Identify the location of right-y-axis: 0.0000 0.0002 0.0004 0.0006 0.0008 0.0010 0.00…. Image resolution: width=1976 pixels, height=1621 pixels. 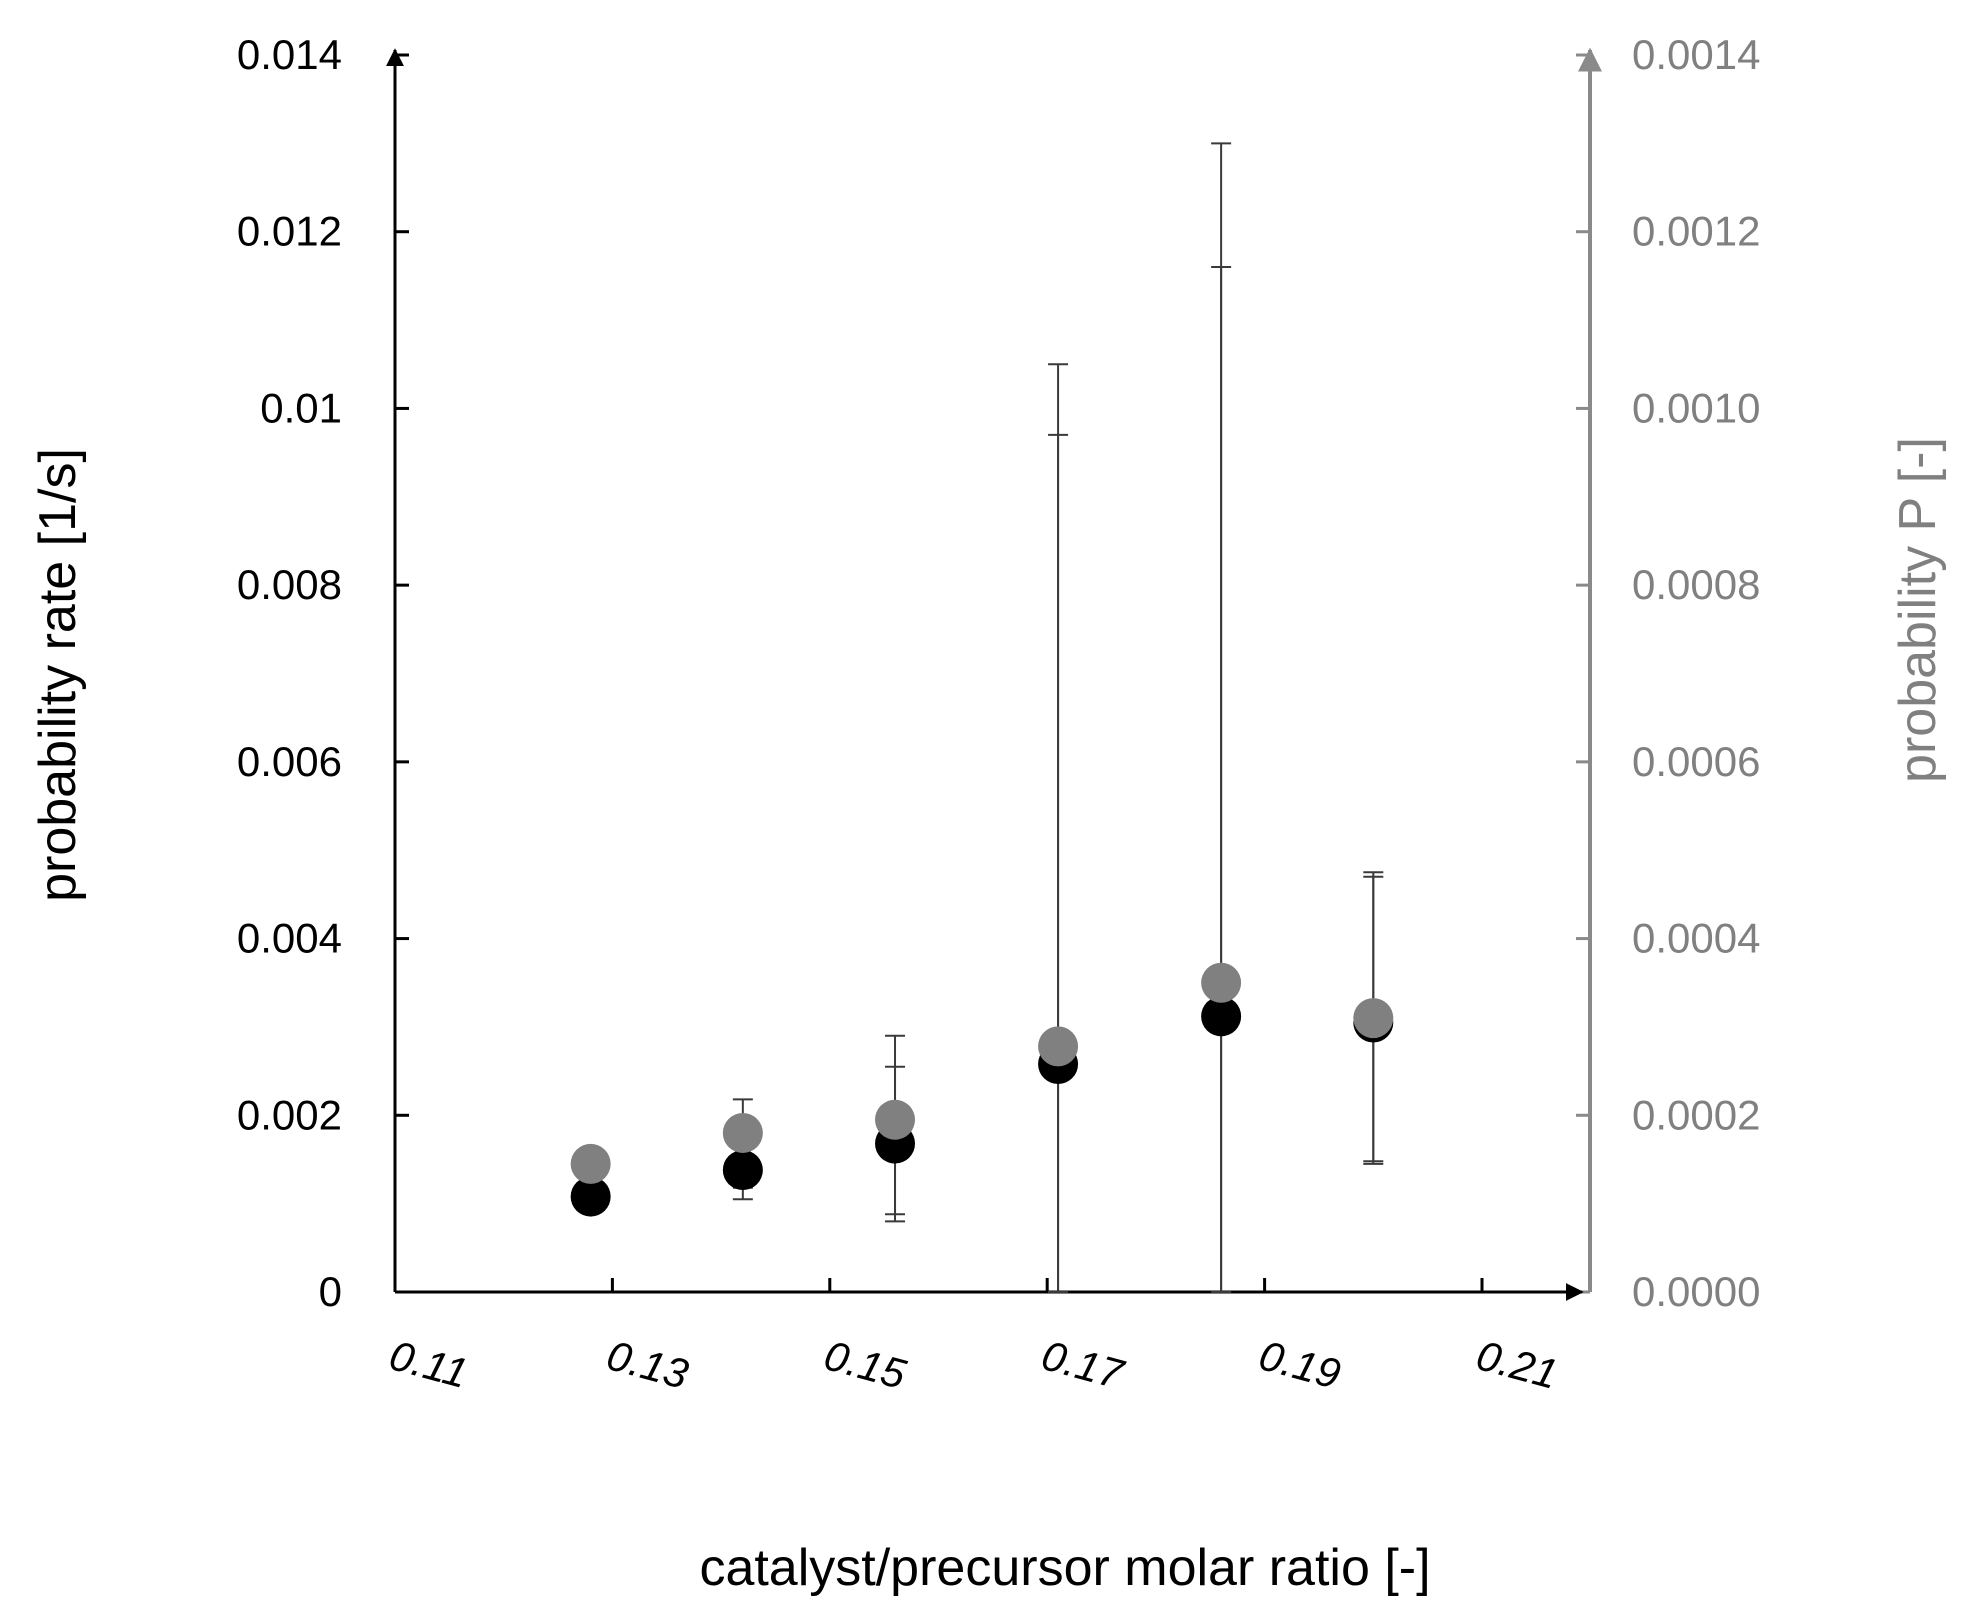
(1668, 673).